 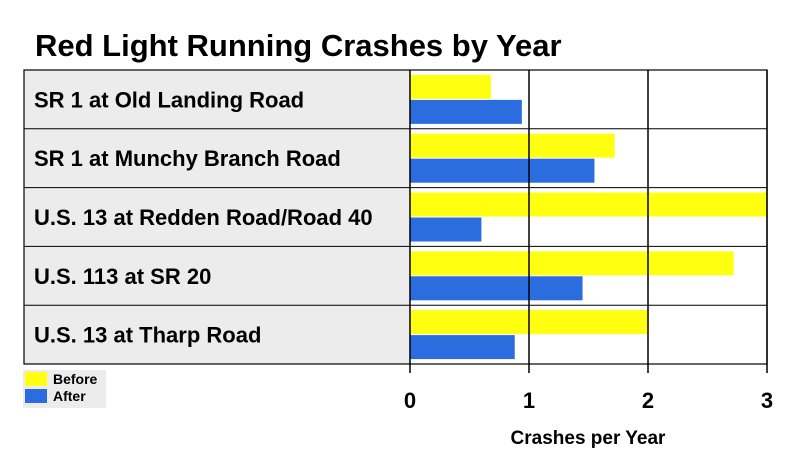 I want to click on legend-swatch-after, so click(x=36, y=396).